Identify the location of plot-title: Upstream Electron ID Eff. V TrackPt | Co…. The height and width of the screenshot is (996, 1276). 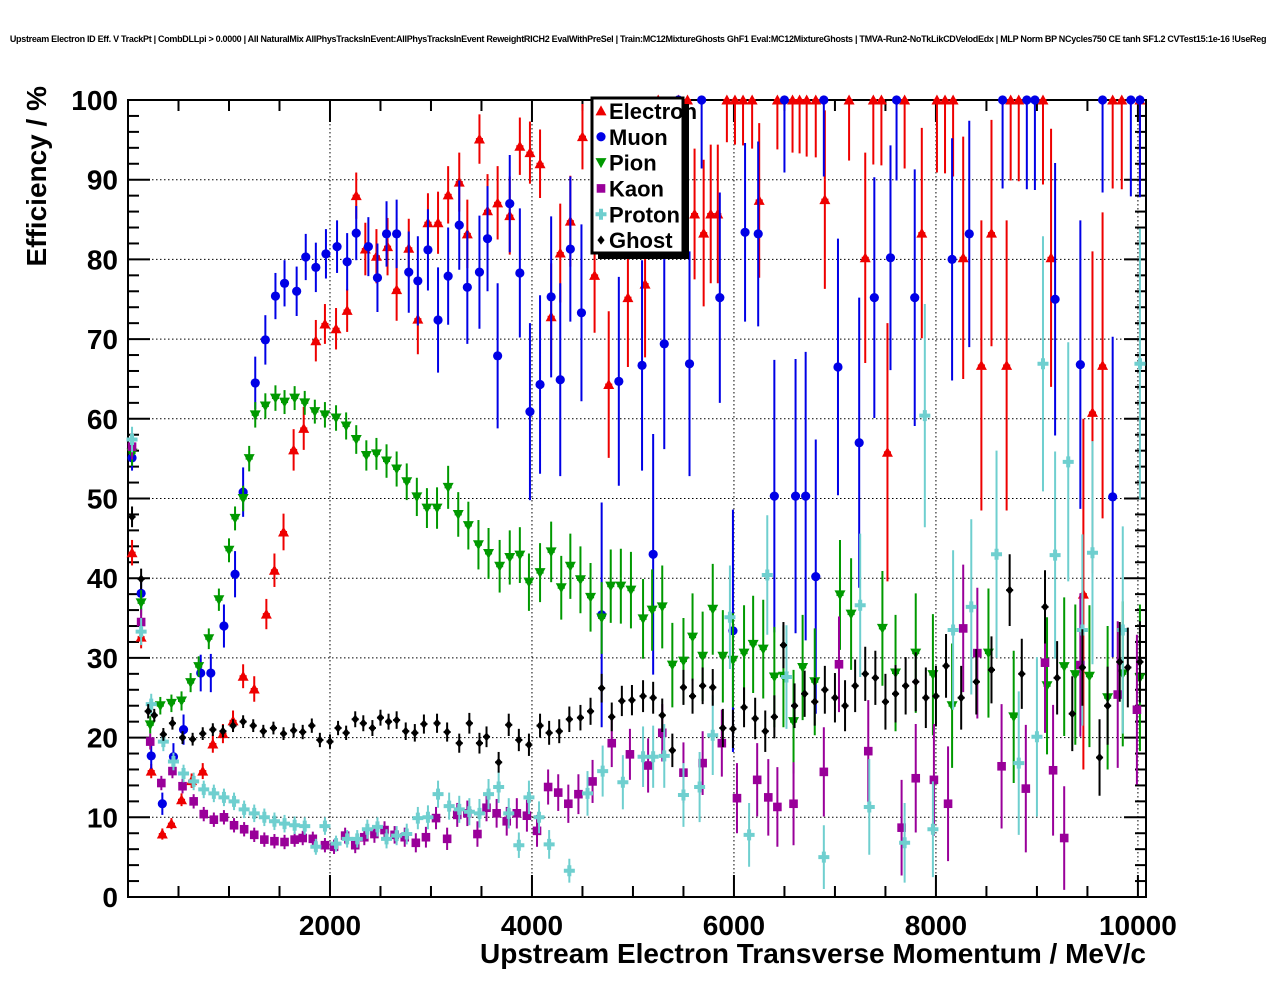
(638, 39).